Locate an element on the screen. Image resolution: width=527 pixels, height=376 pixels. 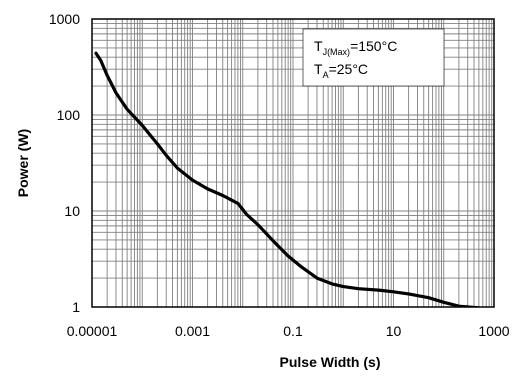
annotation-background is located at coordinates (373, 57).